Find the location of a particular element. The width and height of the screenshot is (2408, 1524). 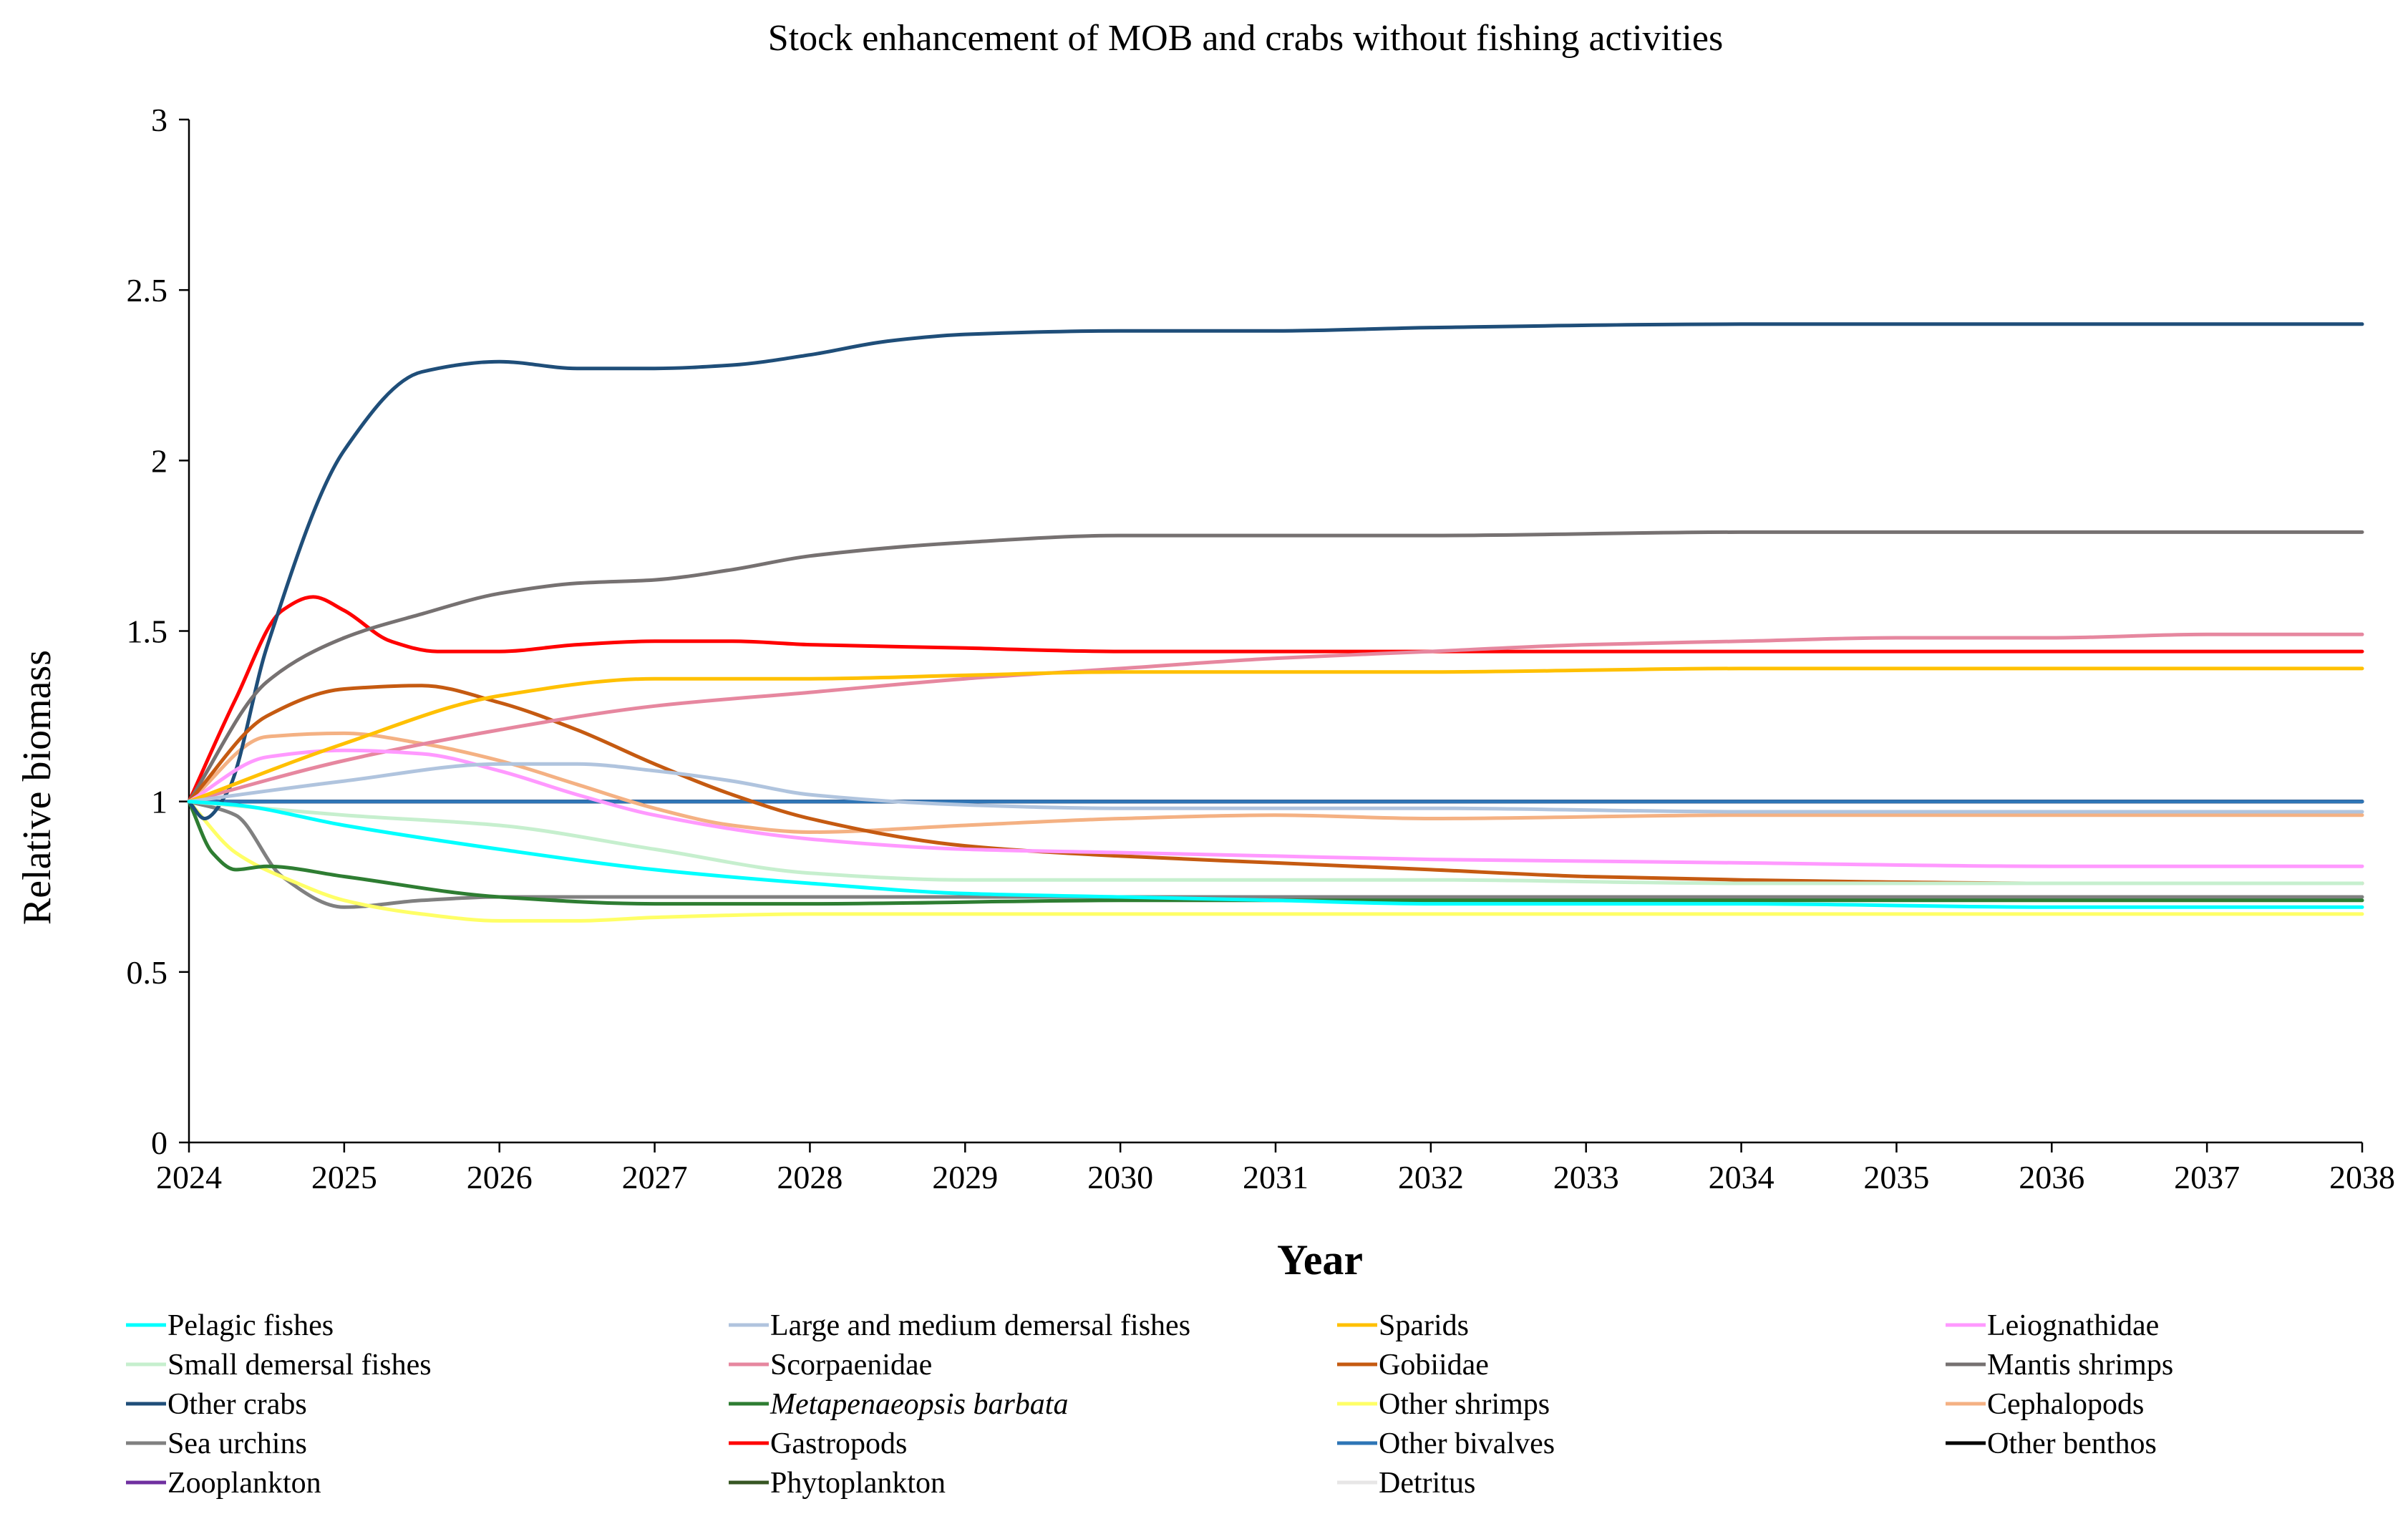

x-tick-label: 2028 is located at coordinates (810, 1177).